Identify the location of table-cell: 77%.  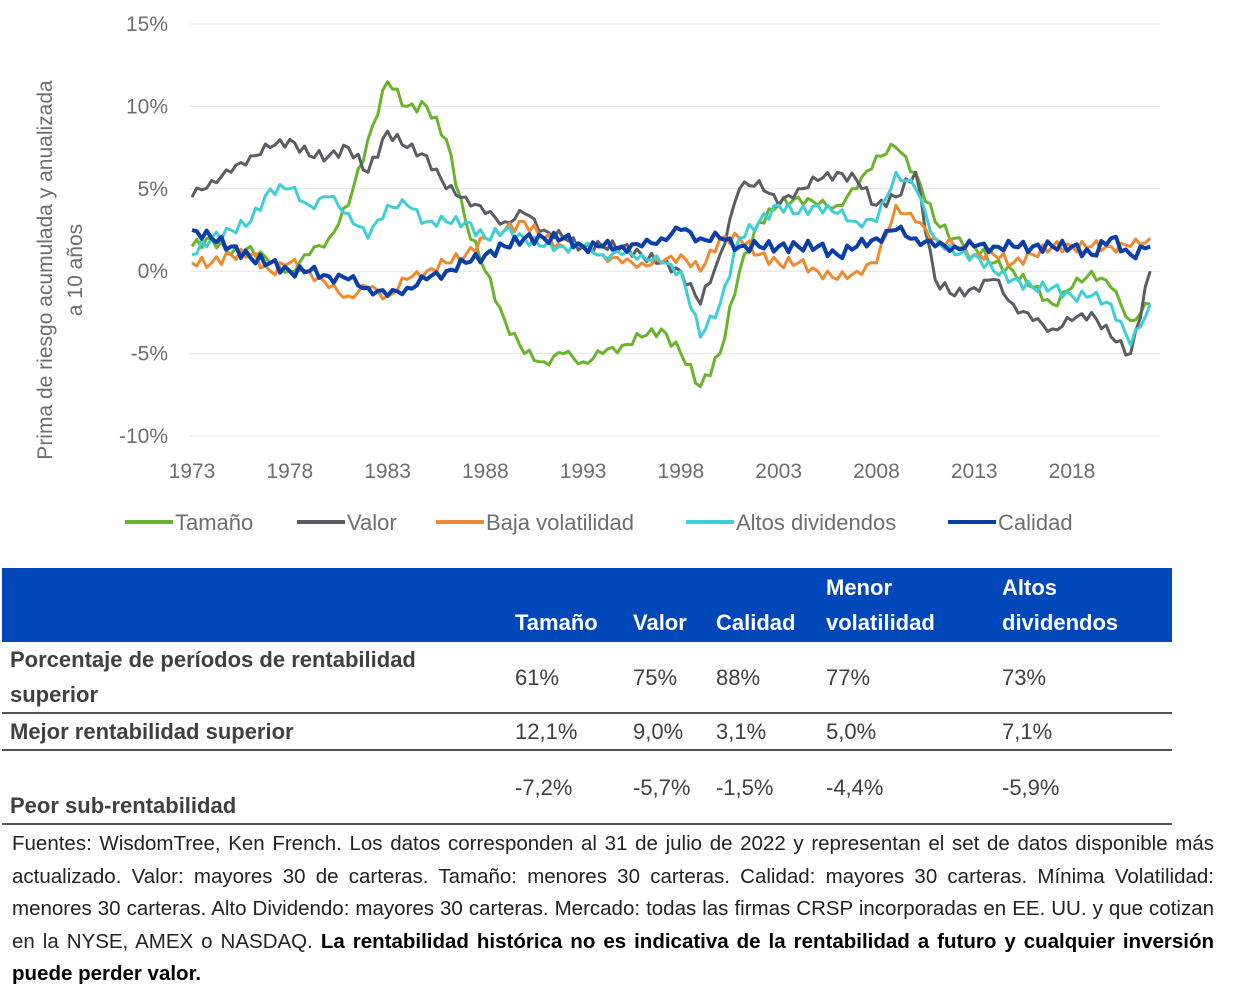
(906, 678).